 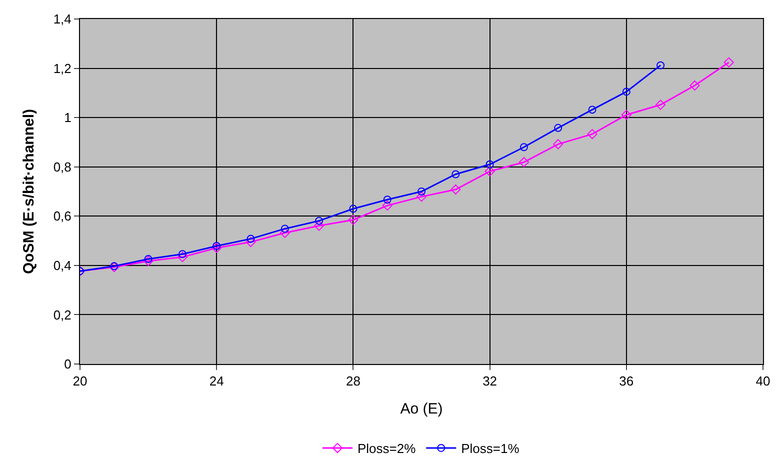 I want to click on x-axis-title: Ao (E), so click(x=421, y=409).